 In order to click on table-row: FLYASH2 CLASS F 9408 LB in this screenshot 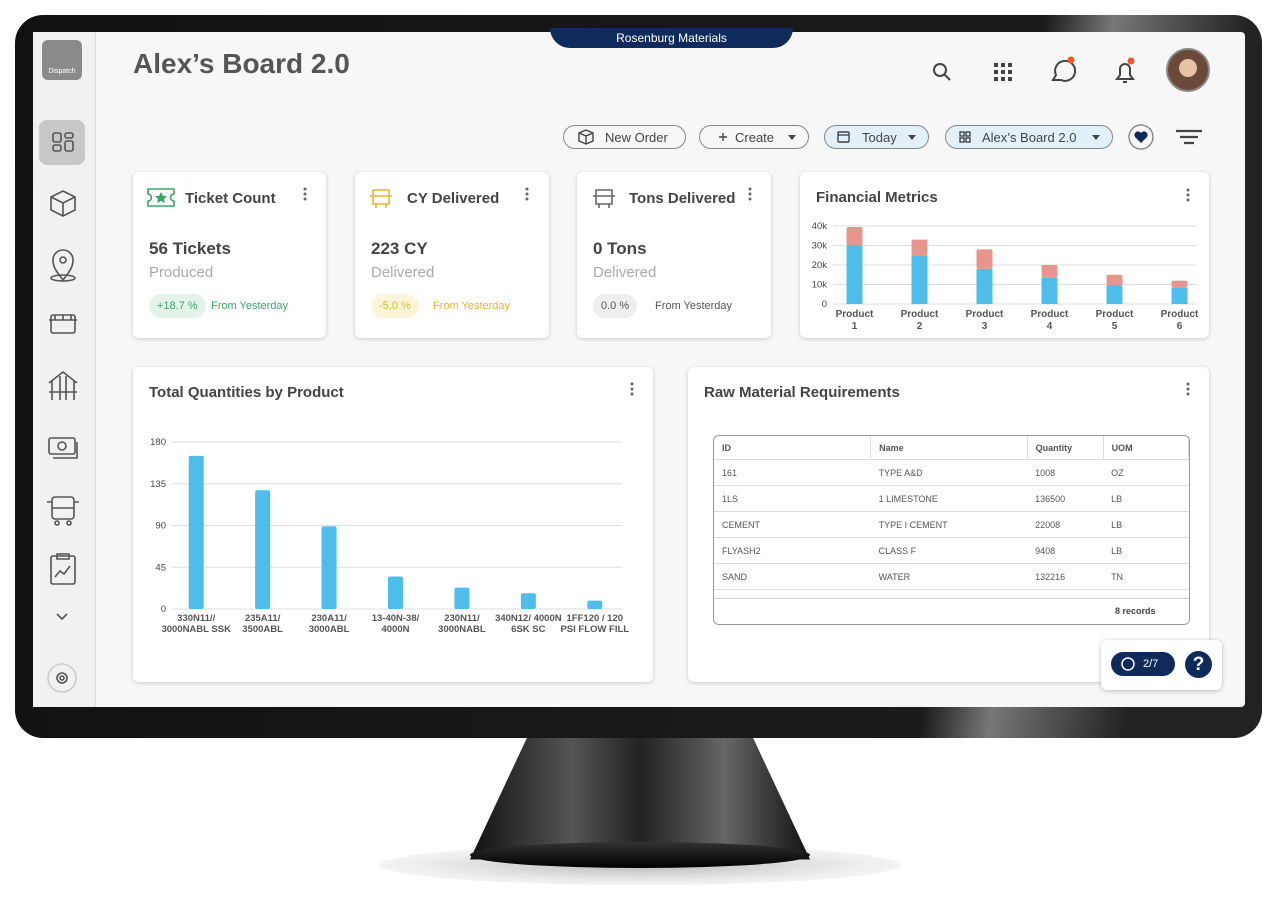, I will do `click(951, 550)`.